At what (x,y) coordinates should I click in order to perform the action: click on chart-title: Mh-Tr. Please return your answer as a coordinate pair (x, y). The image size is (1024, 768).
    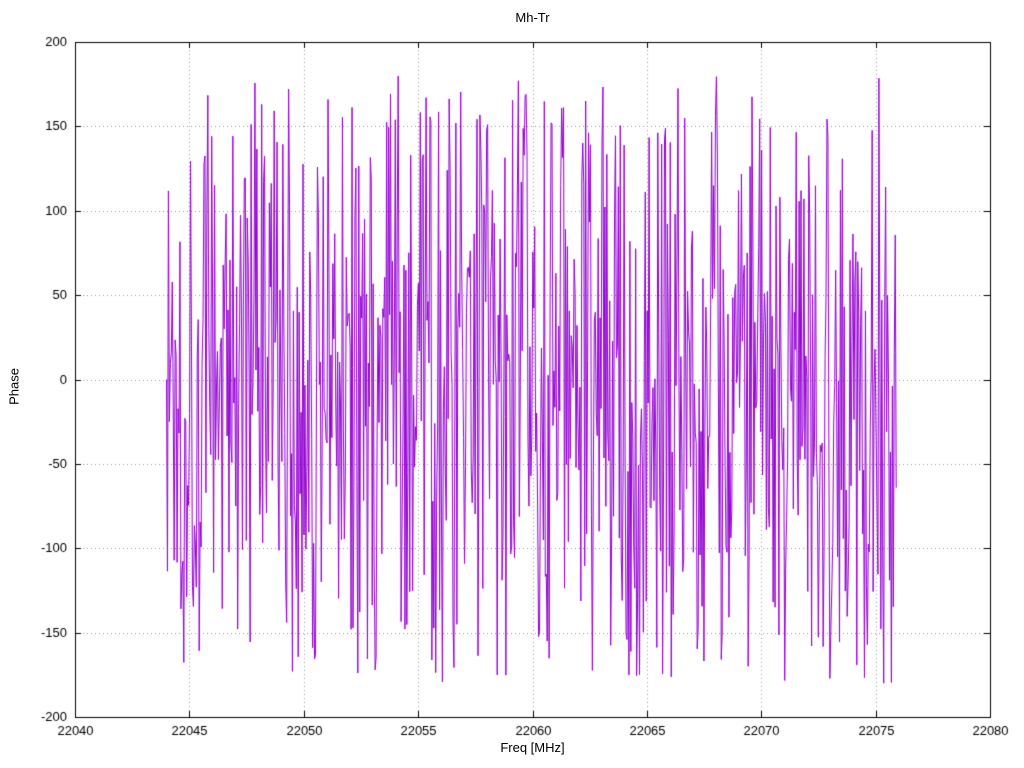
    Looking at the image, I should click on (532, 17).